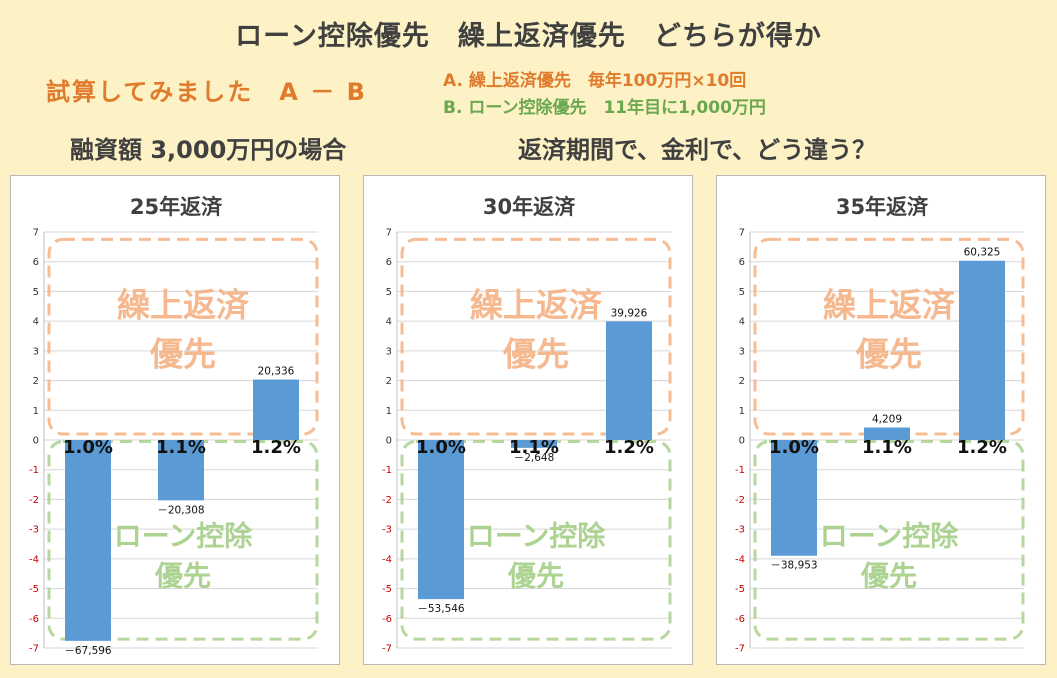  I want to click on chart-title: 25年返済, so click(176, 207).